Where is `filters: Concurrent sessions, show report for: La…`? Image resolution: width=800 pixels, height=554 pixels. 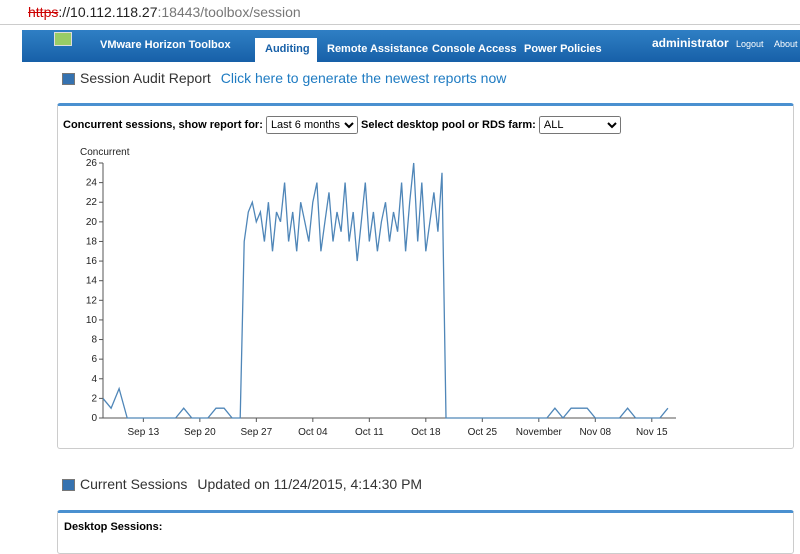 filters: Concurrent sessions, show report for: La… is located at coordinates (342, 125).